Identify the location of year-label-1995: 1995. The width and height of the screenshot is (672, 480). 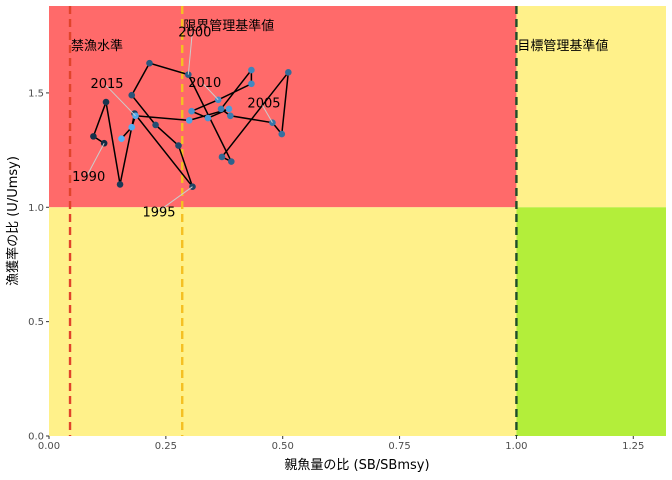
(158, 213).